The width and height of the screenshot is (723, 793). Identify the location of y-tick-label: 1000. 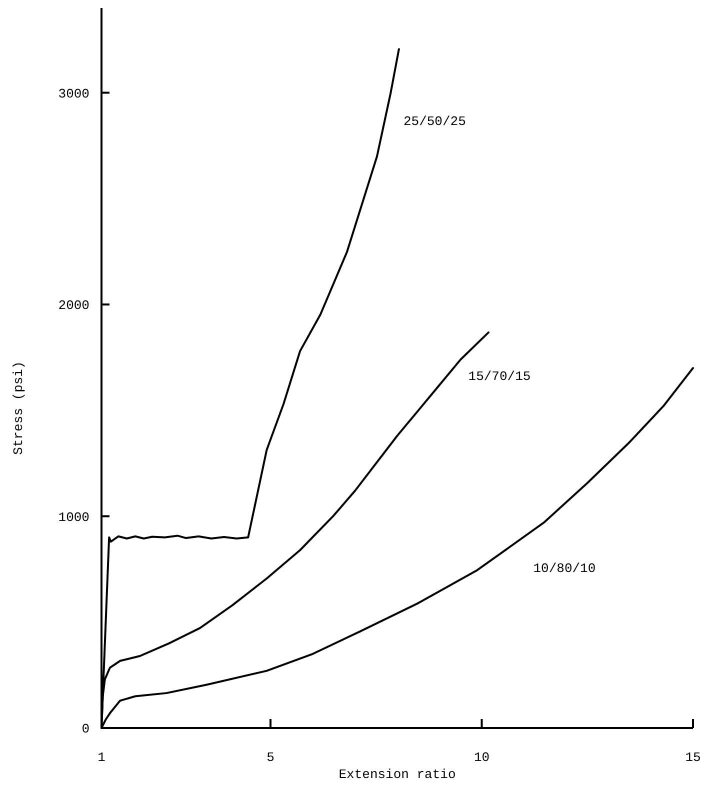
(74, 517).